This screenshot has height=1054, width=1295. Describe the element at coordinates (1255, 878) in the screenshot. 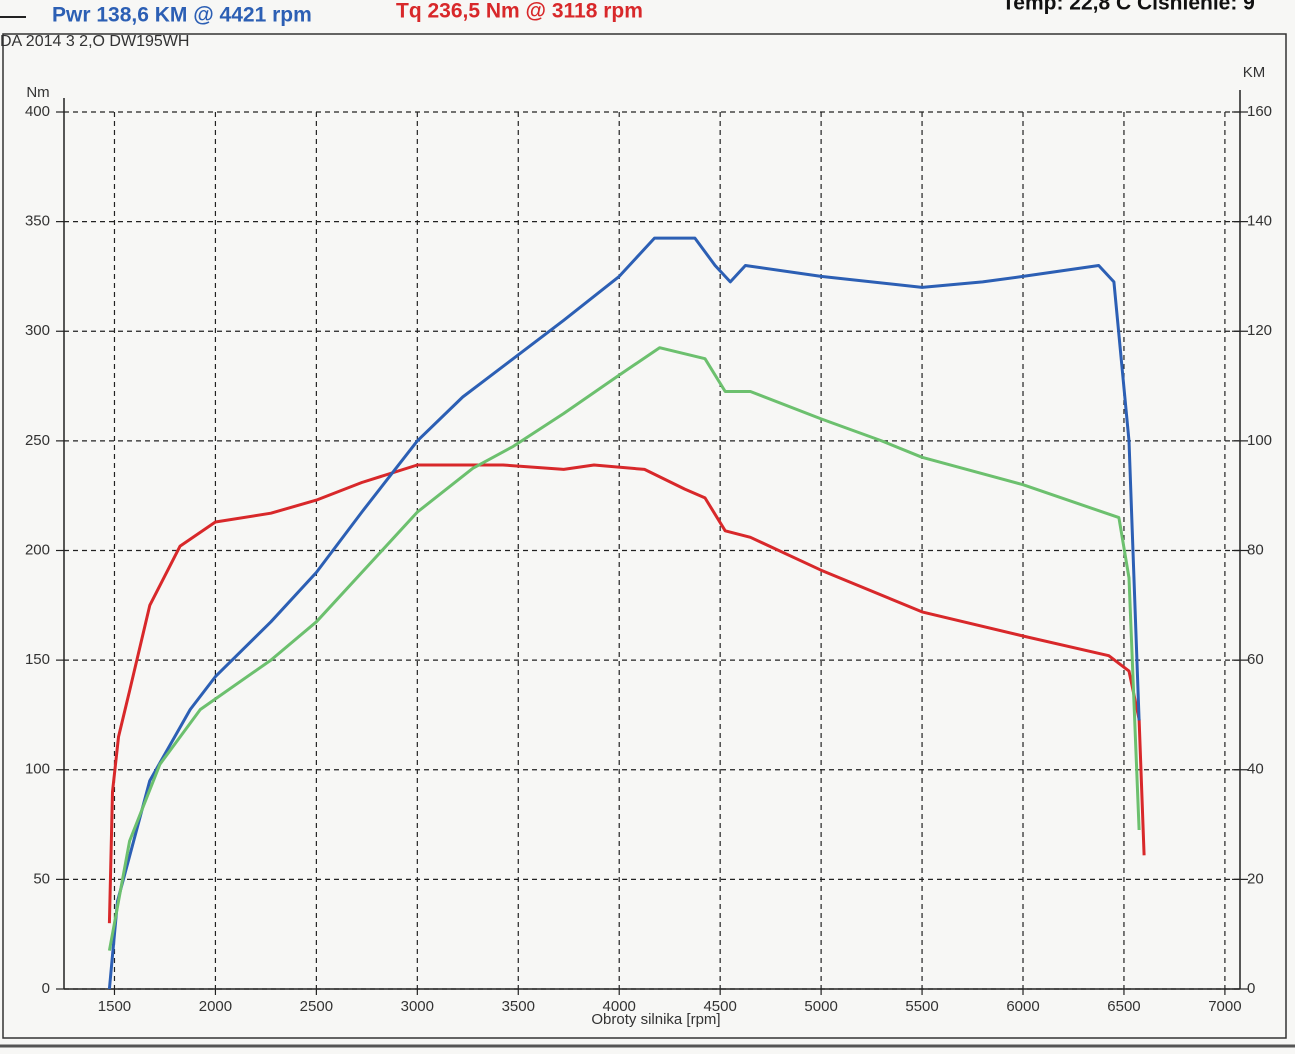

I see `y2-tick-label: 20` at that location.